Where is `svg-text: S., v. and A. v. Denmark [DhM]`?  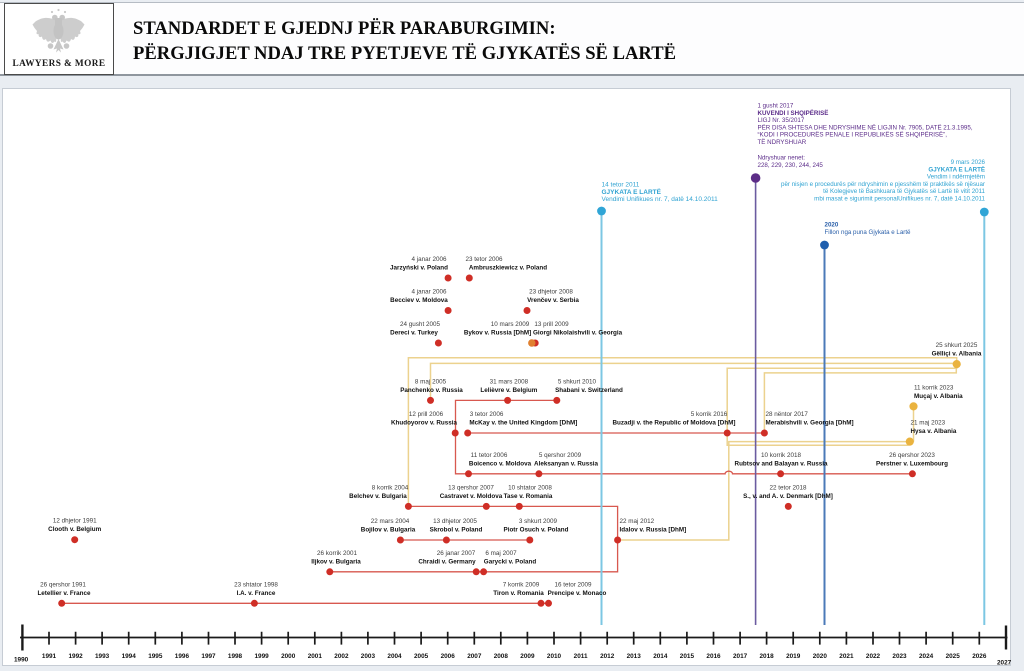 svg-text: S., v. and A. v. Denmark [DhM] is located at coordinates (788, 496).